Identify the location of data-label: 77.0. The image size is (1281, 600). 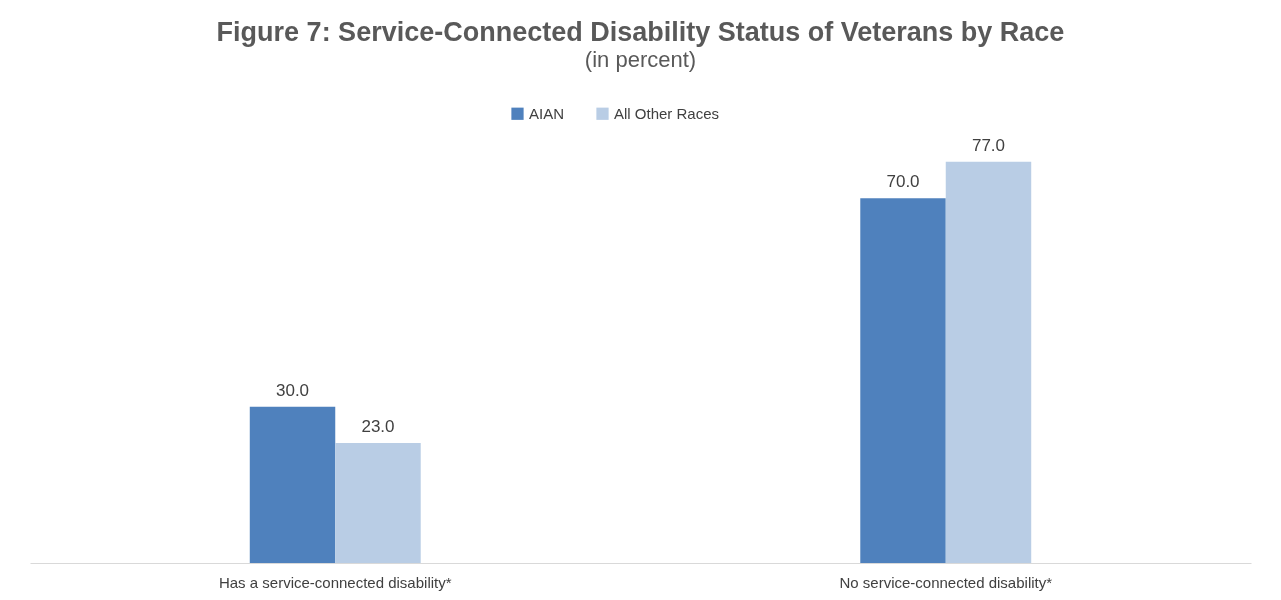
(988, 145).